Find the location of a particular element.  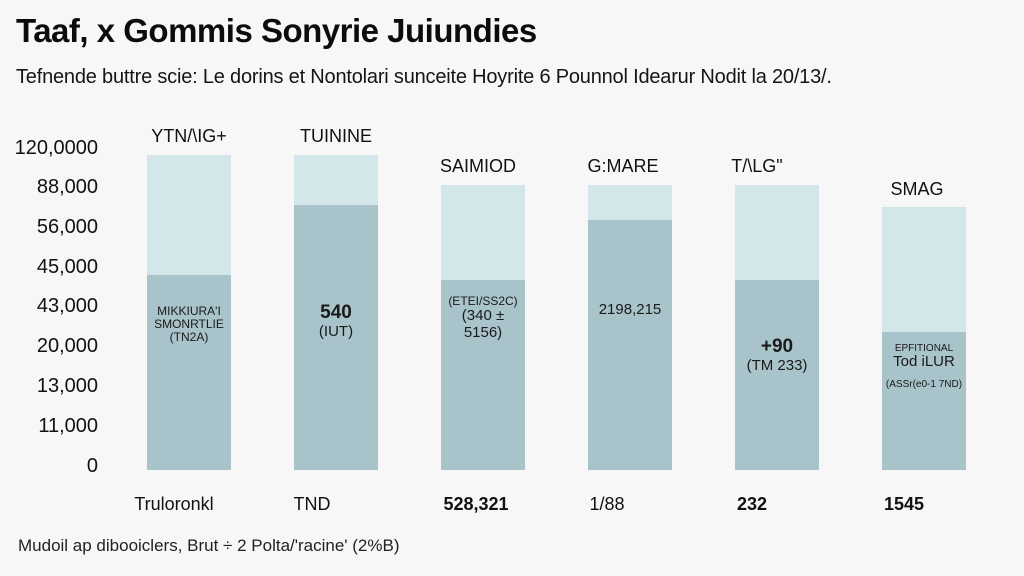

bar-annotation-line: (IUT) is located at coordinates (336, 331).